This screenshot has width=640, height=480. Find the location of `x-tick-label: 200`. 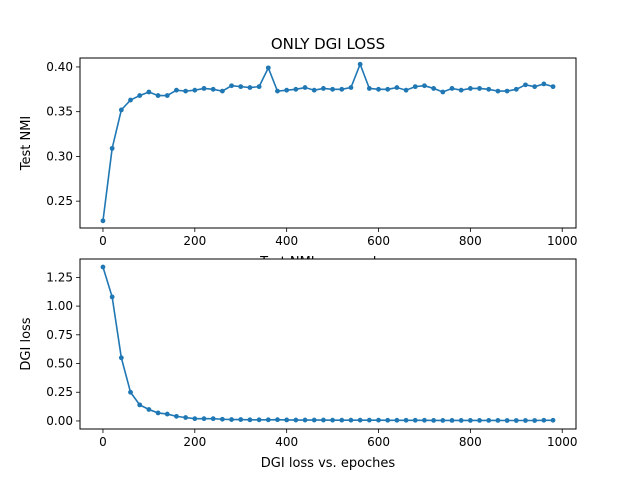

x-tick-label: 200 is located at coordinates (194, 241).